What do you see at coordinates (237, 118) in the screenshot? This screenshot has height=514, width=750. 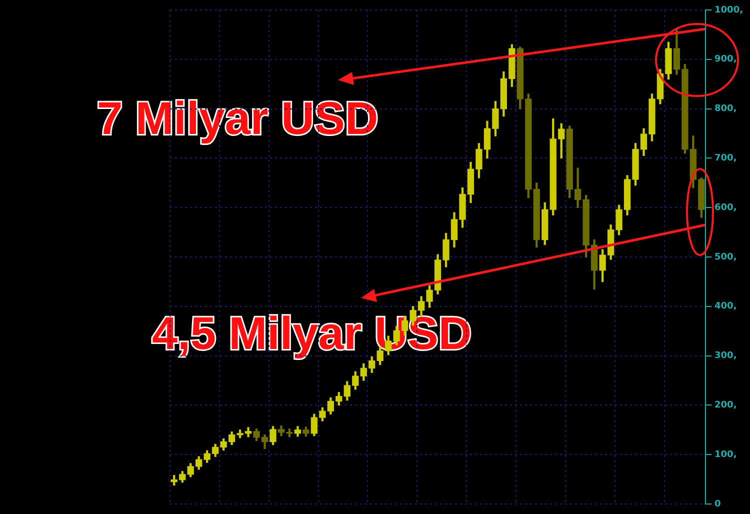 I see `annotation: 7 Milyar USD` at bounding box center [237, 118].